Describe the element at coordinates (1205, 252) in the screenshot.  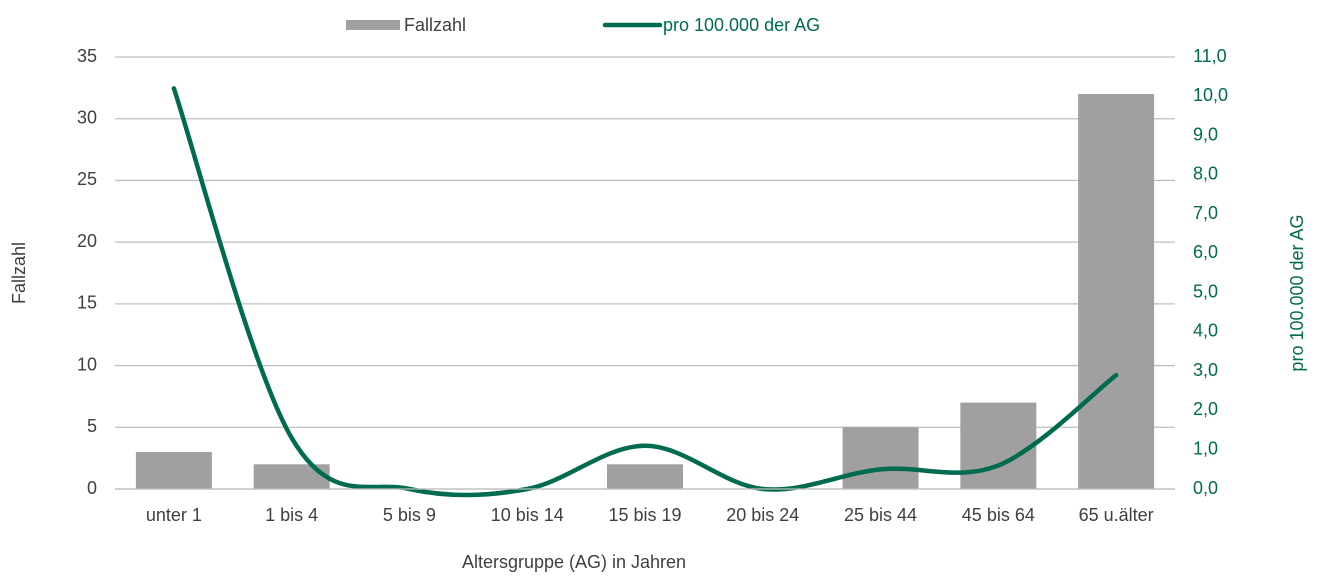
I see `y2-tick-label: 6,0` at that location.